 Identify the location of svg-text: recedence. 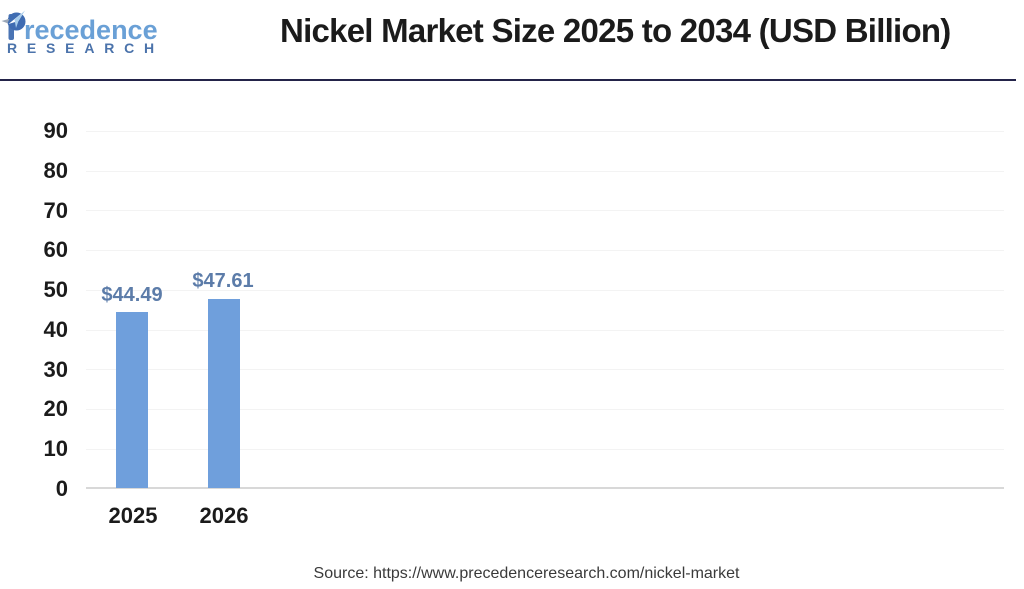
(91, 30).